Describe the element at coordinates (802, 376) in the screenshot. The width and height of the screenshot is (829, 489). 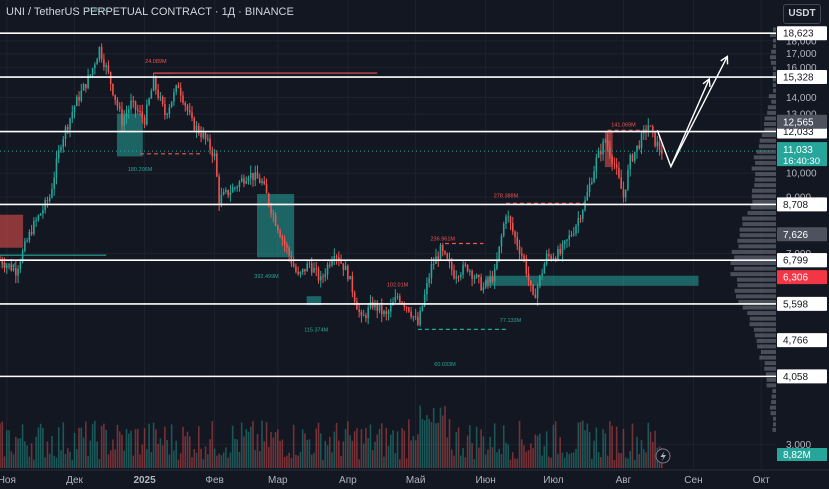
I see `level-price-badge: 4,058` at that location.